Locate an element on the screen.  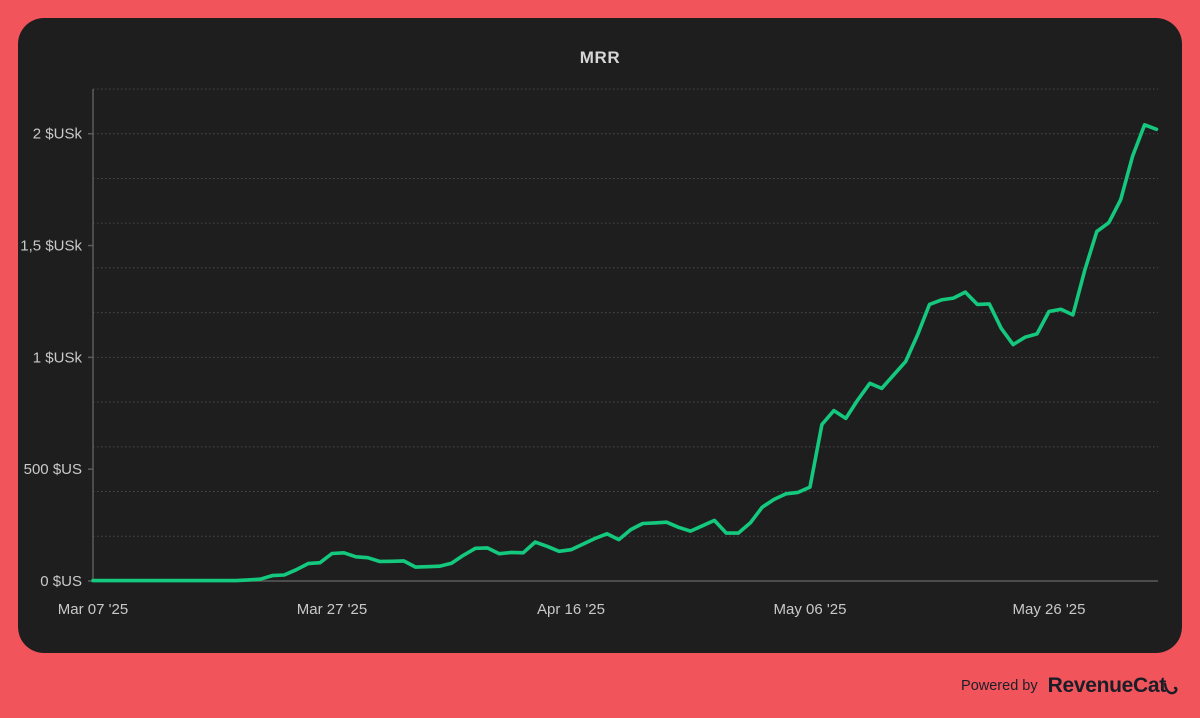
x-tick-label: Apr 16 '25 is located at coordinates (571, 609).